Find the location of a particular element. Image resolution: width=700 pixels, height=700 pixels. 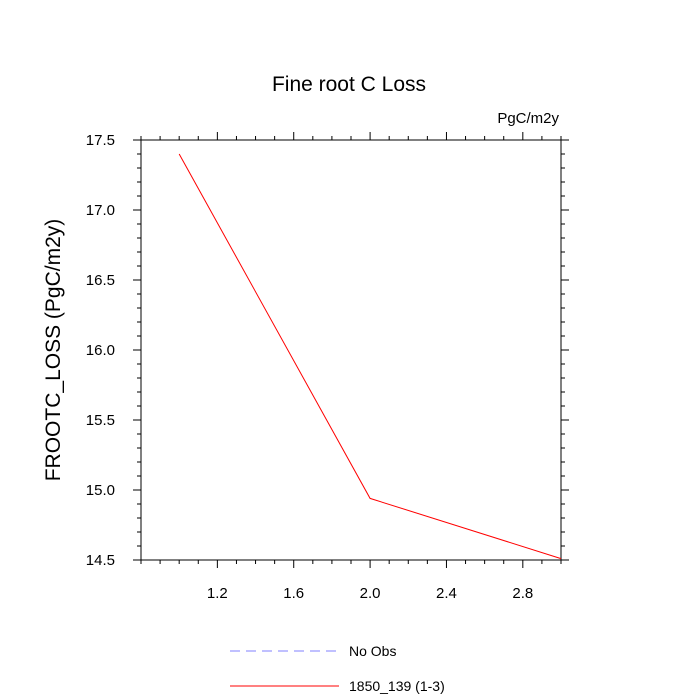

x-tick-label: 2.0 is located at coordinates (370, 593).